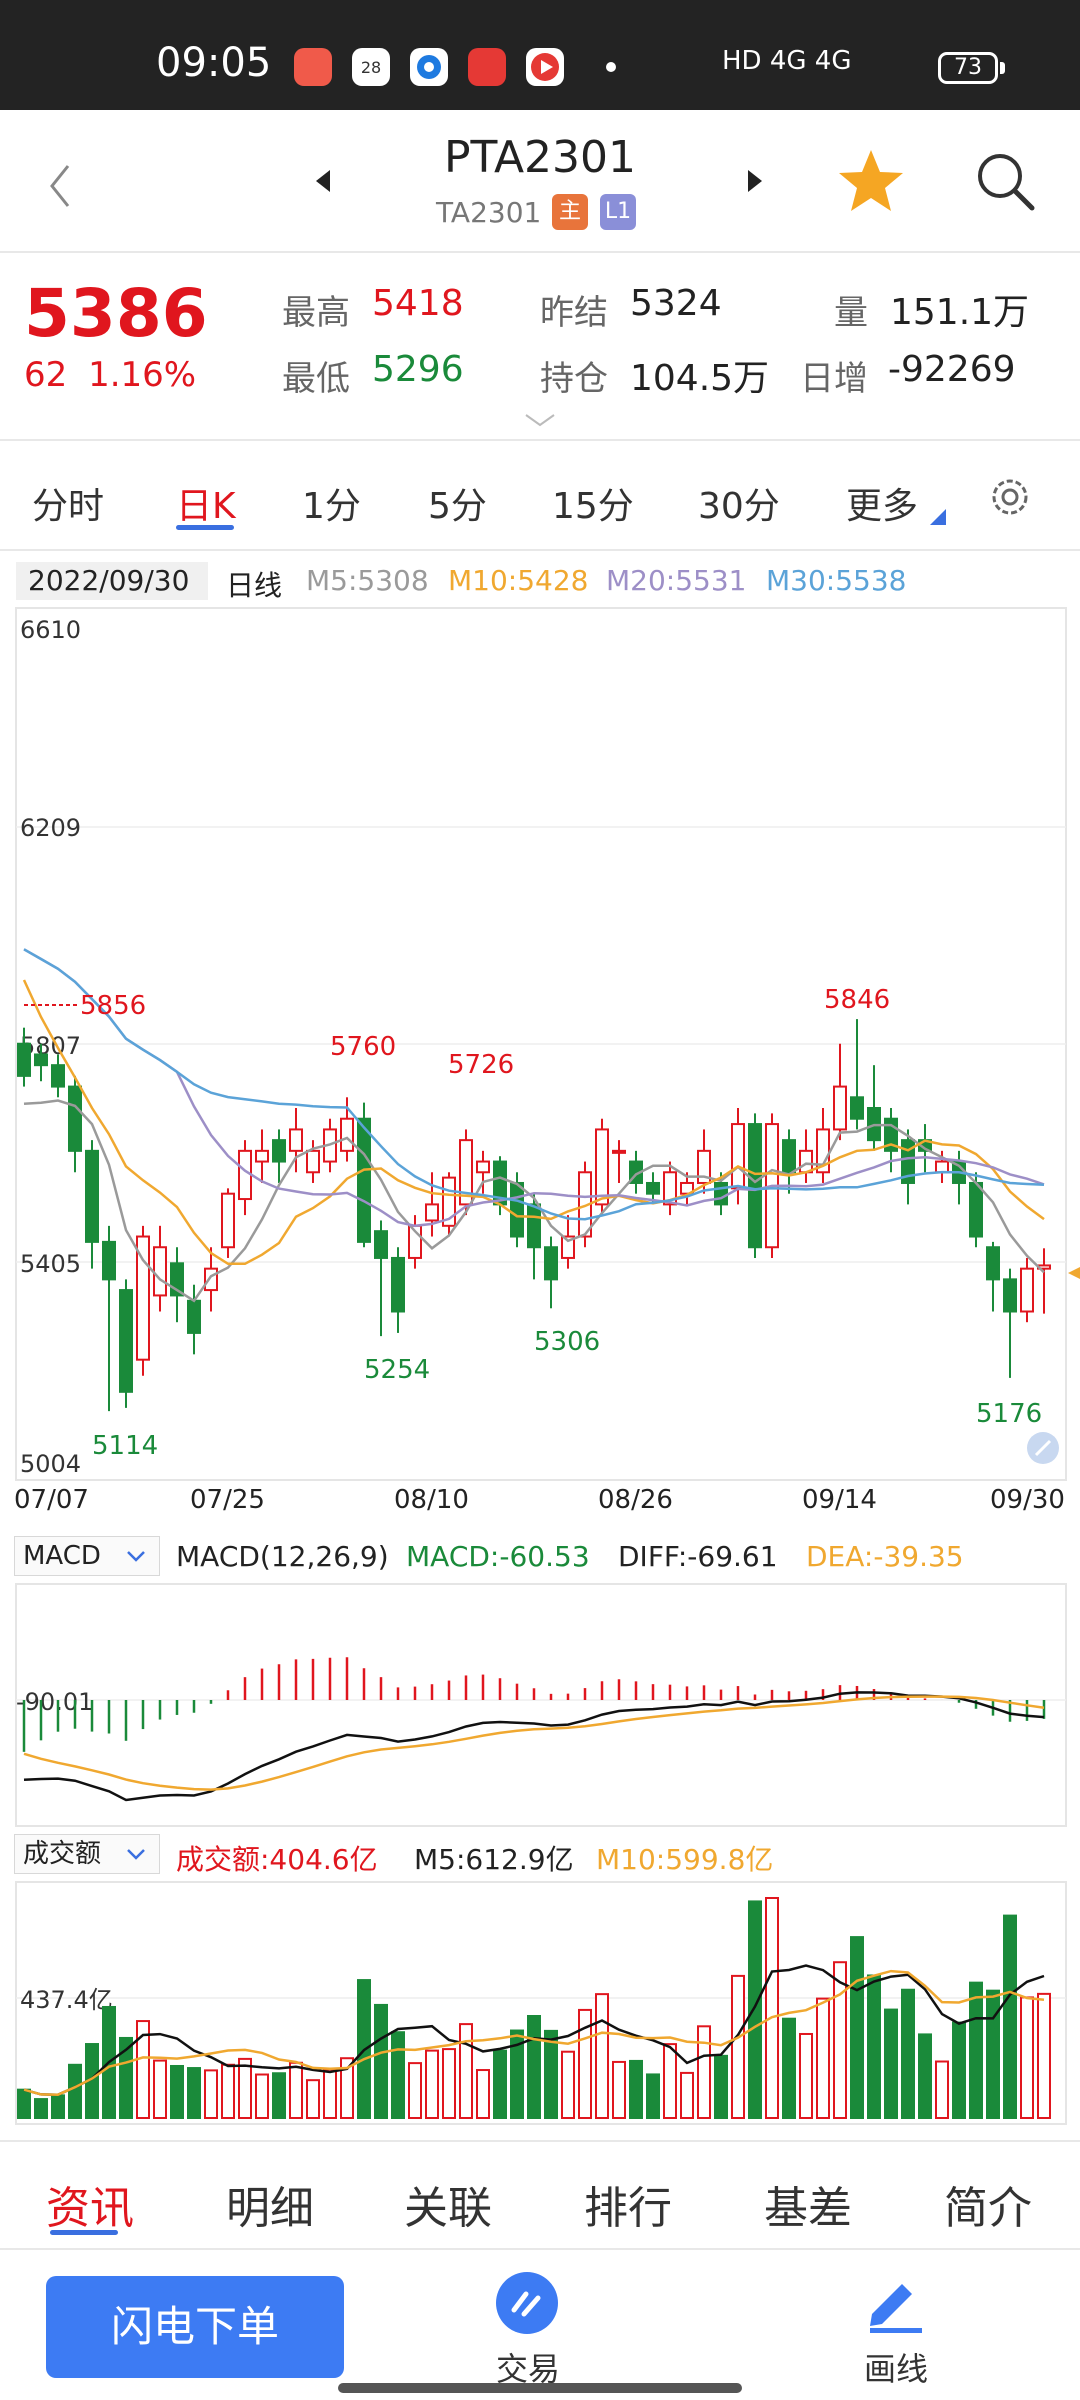 This screenshot has width=1080, height=2400. I want to click on tab-1min: 1分, so click(331, 506).